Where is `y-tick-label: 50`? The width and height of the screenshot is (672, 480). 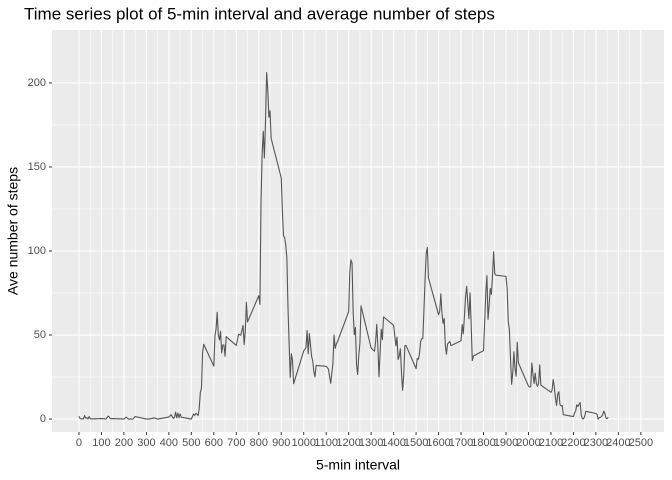 y-tick-label: 50 is located at coordinates (40, 335).